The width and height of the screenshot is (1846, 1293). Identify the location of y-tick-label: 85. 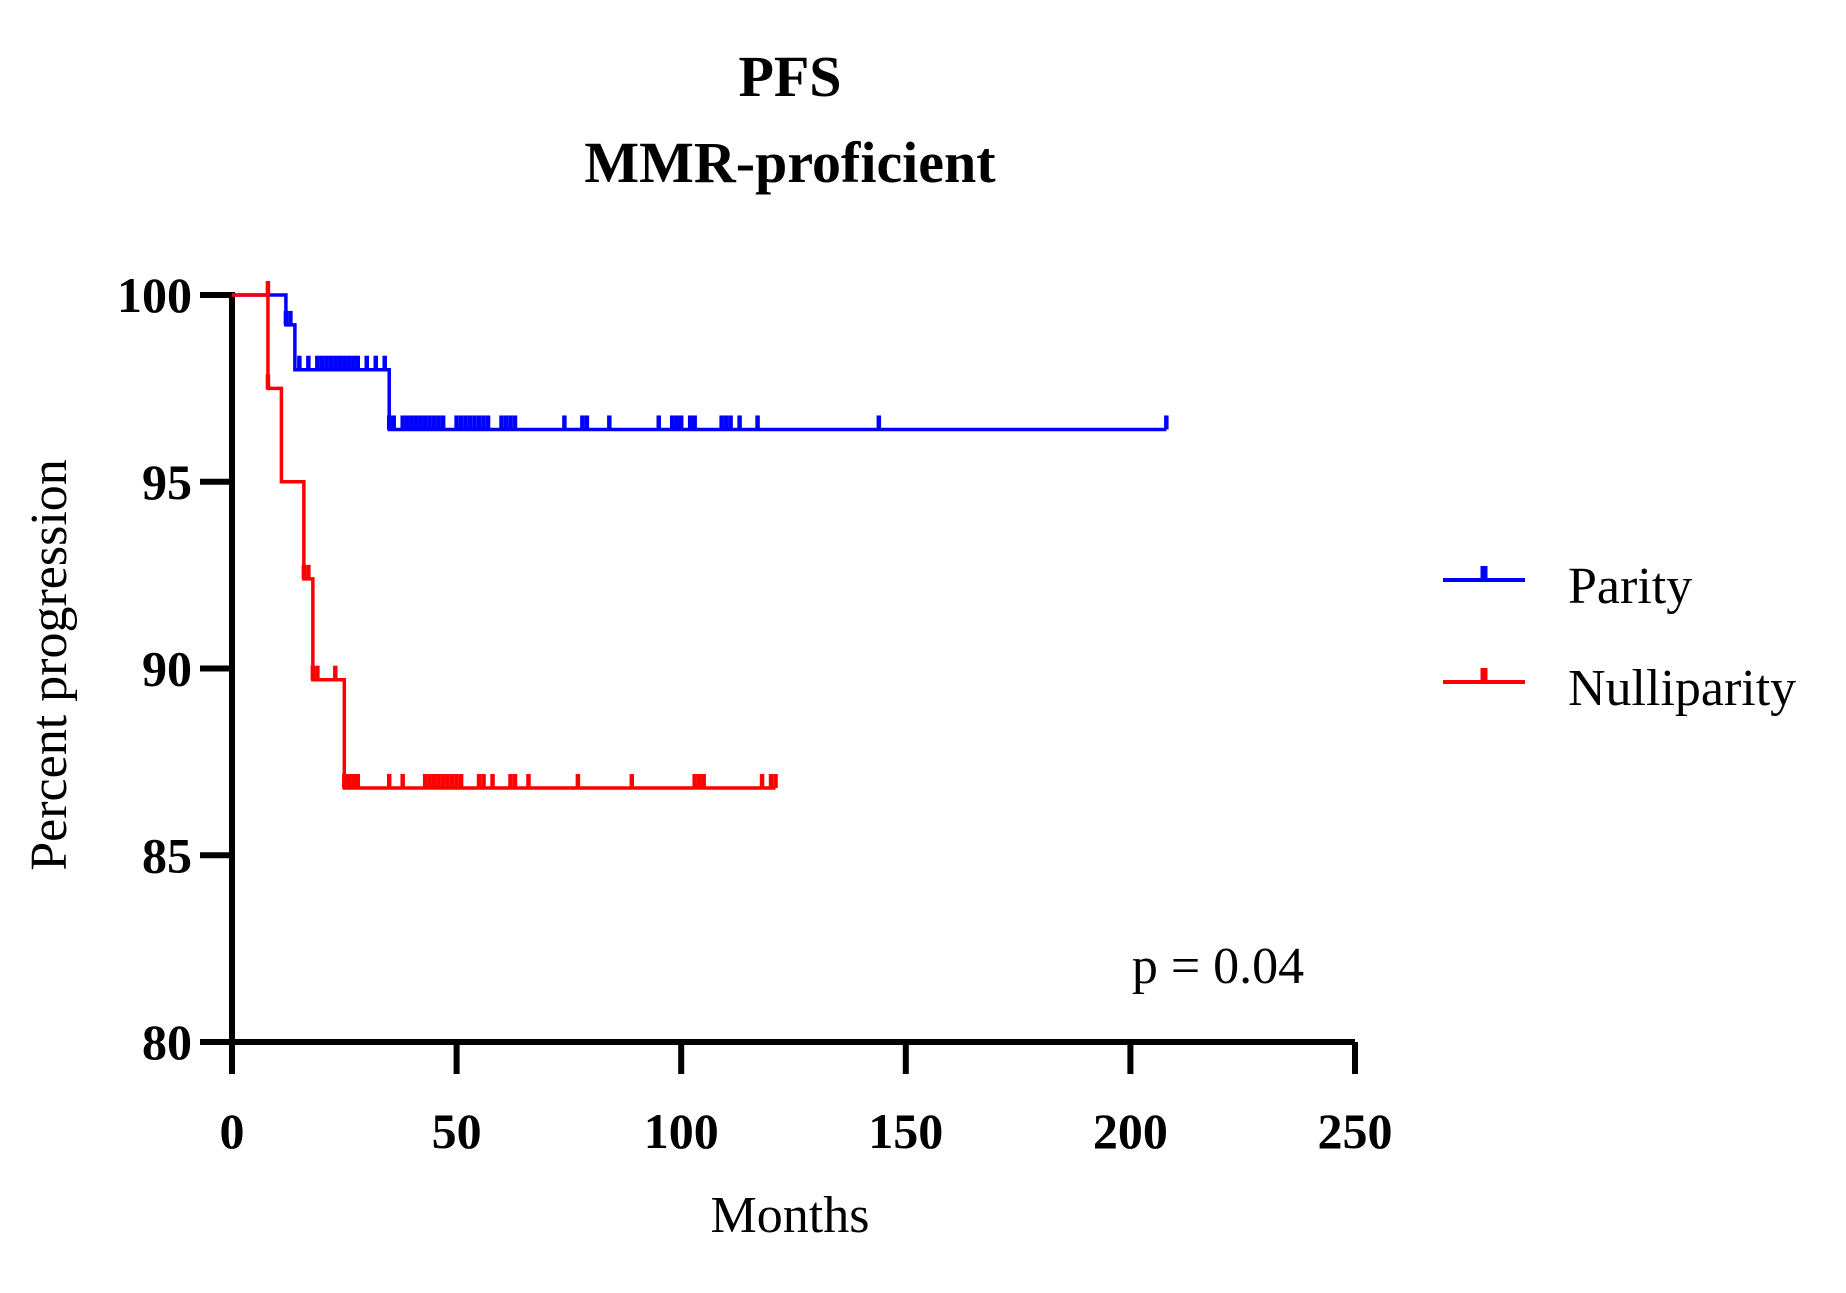
(167, 855).